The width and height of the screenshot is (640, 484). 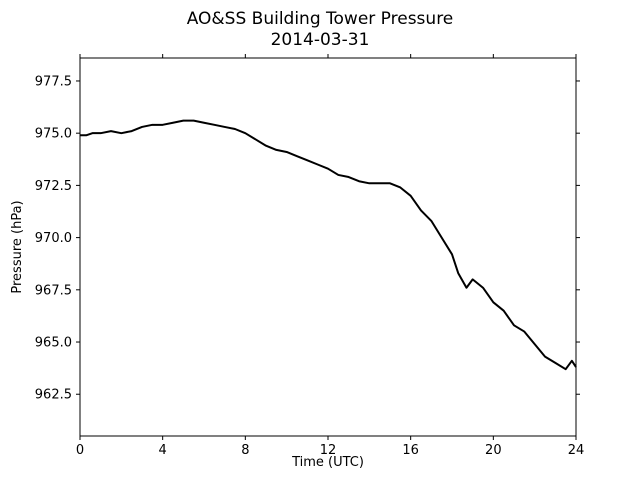 I want to click on x-tick-label: 24, so click(x=576, y=450).